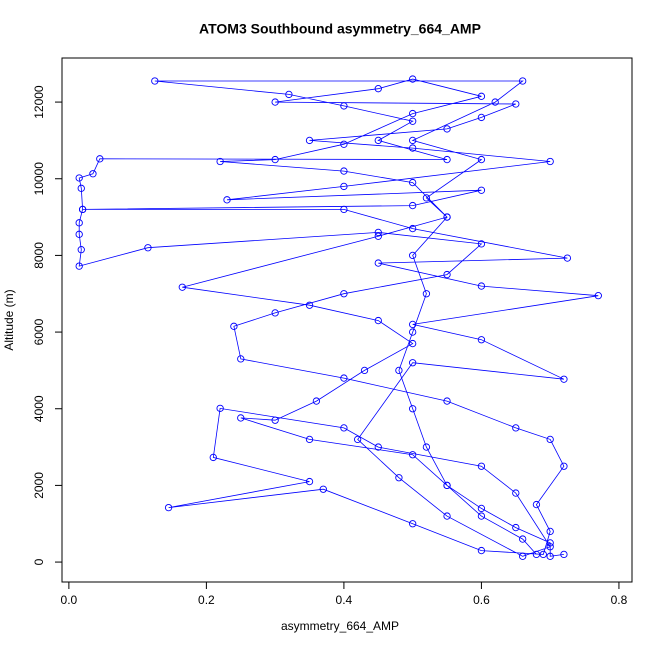 The height and width of the screenshot is (655, 650). I want to click on y-tick-label: 10000, so click(39, 179).